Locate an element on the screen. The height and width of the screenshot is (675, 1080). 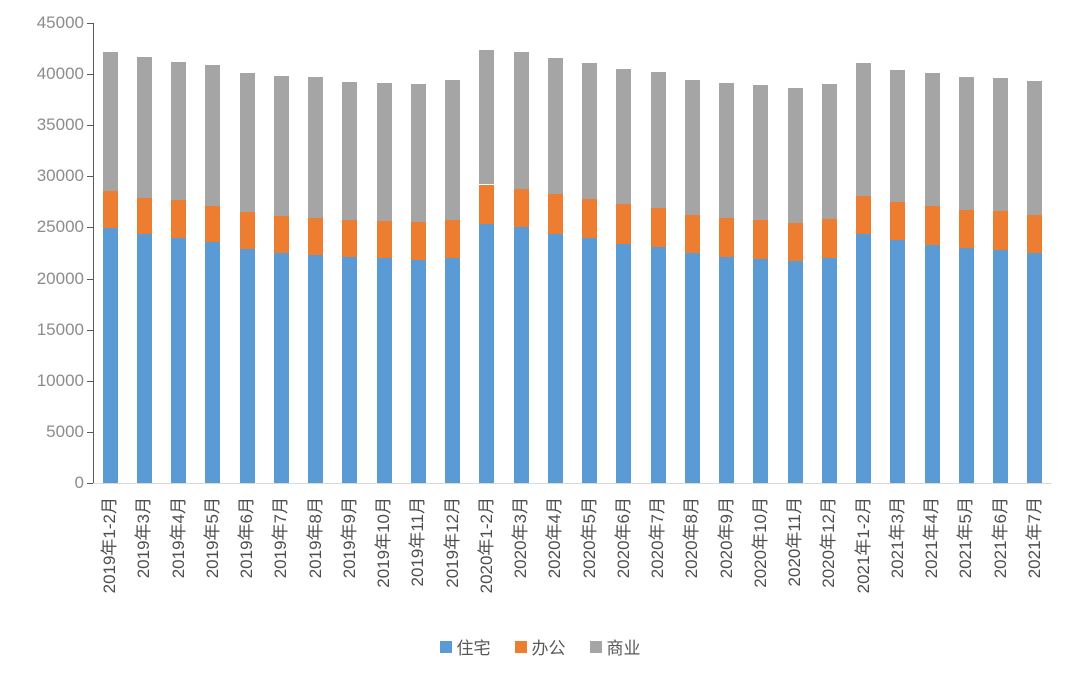
x-category-label: 2019年10月 is located at coordinates (384, 542).